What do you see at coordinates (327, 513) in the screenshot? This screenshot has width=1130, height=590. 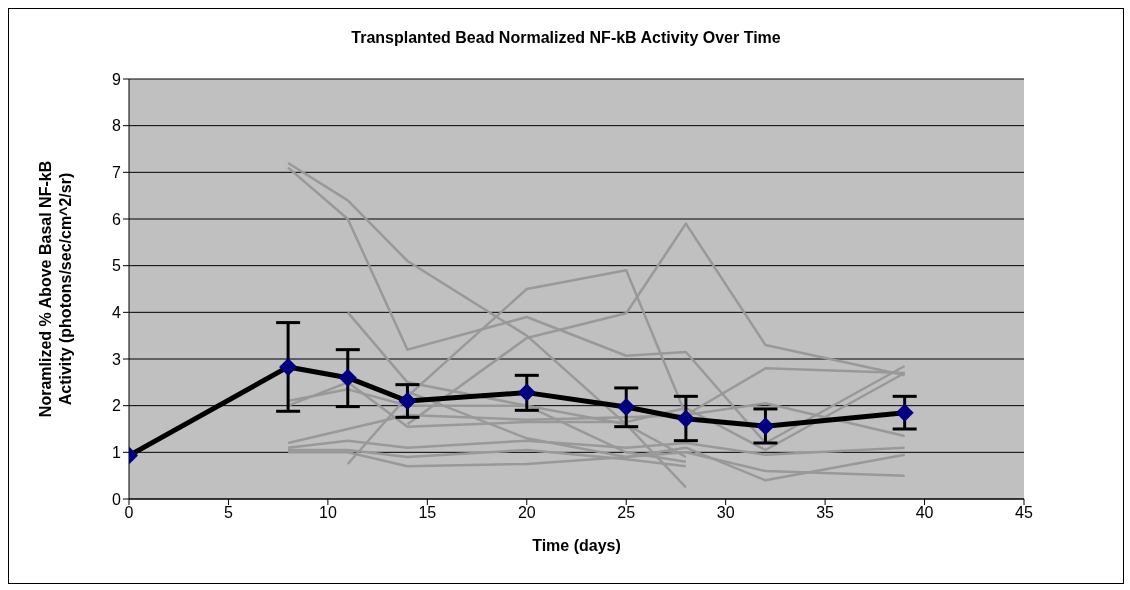 I see `x-tick-label: 10` at bounding box center [327, 513].